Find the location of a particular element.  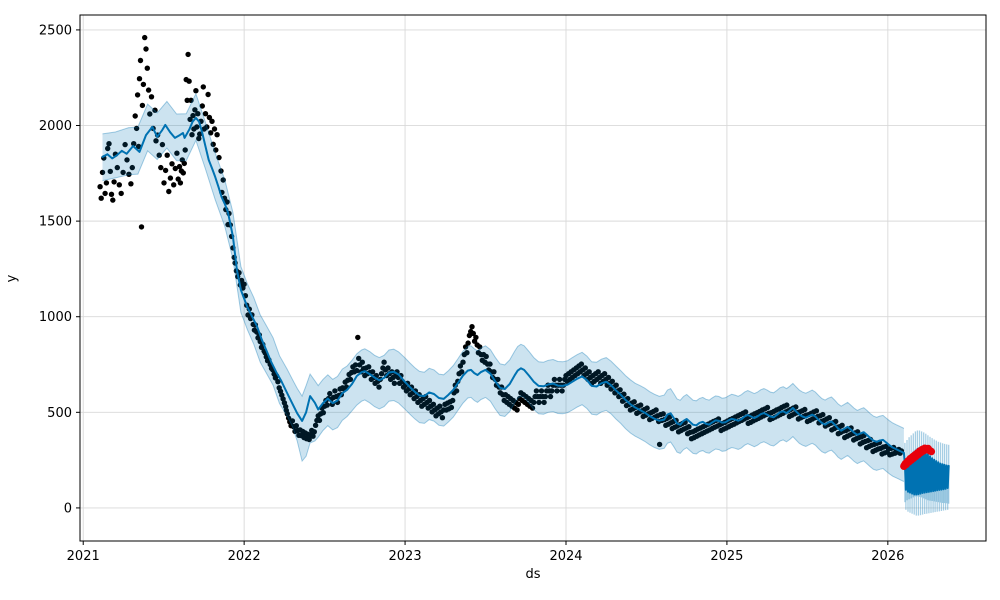

y-tick-label: 500 is located at coordinates (59, 413).